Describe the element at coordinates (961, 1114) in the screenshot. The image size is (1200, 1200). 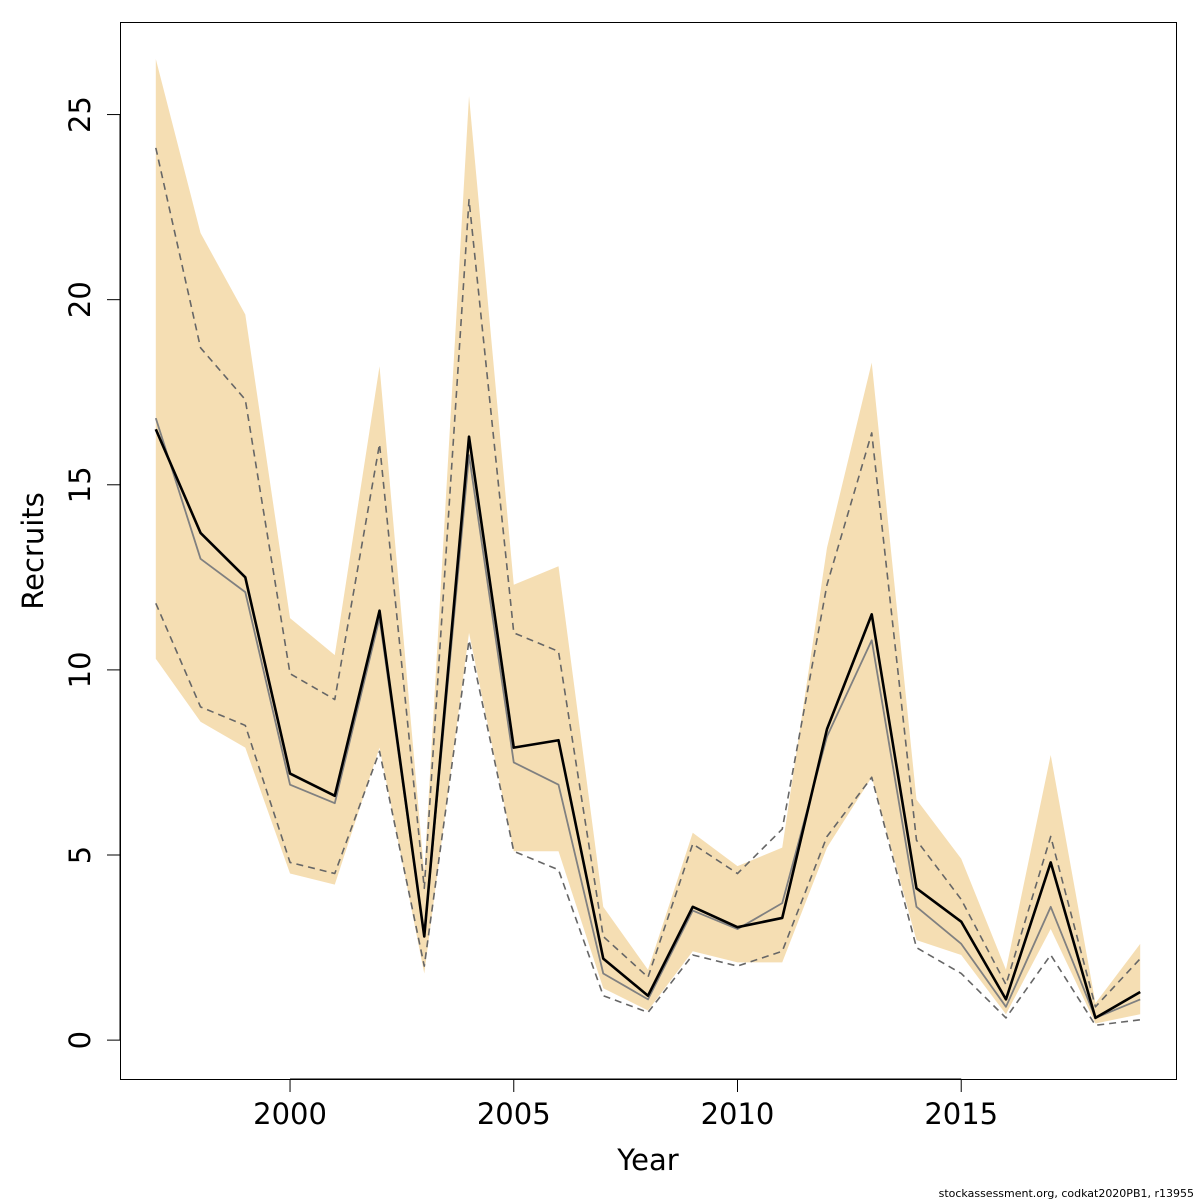
I see `x-tick-label: 2015` at that location.